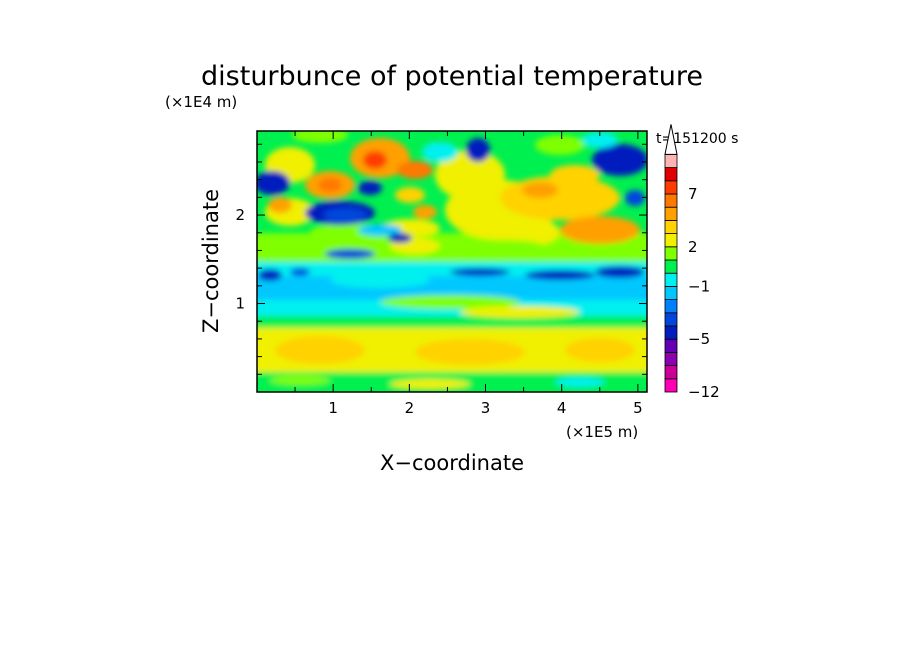 The width and height of the screenshot is (904, 654). I want to click on colorbar-extend-arrow, so click(671, 139).